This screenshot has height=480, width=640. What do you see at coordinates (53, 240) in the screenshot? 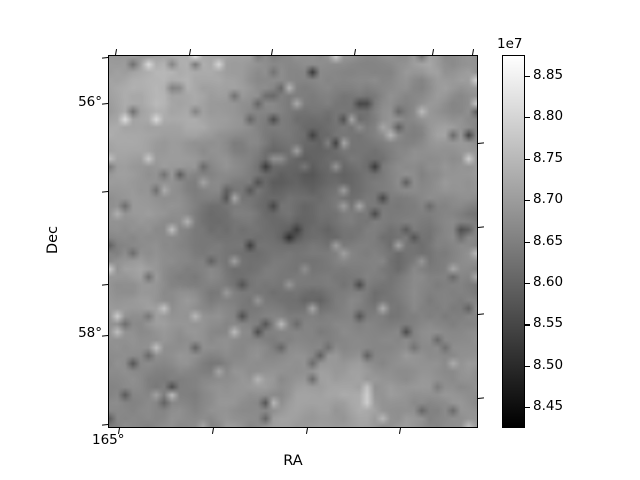
I see `y-axis-label: Dec` at bounding box center [53, 240].